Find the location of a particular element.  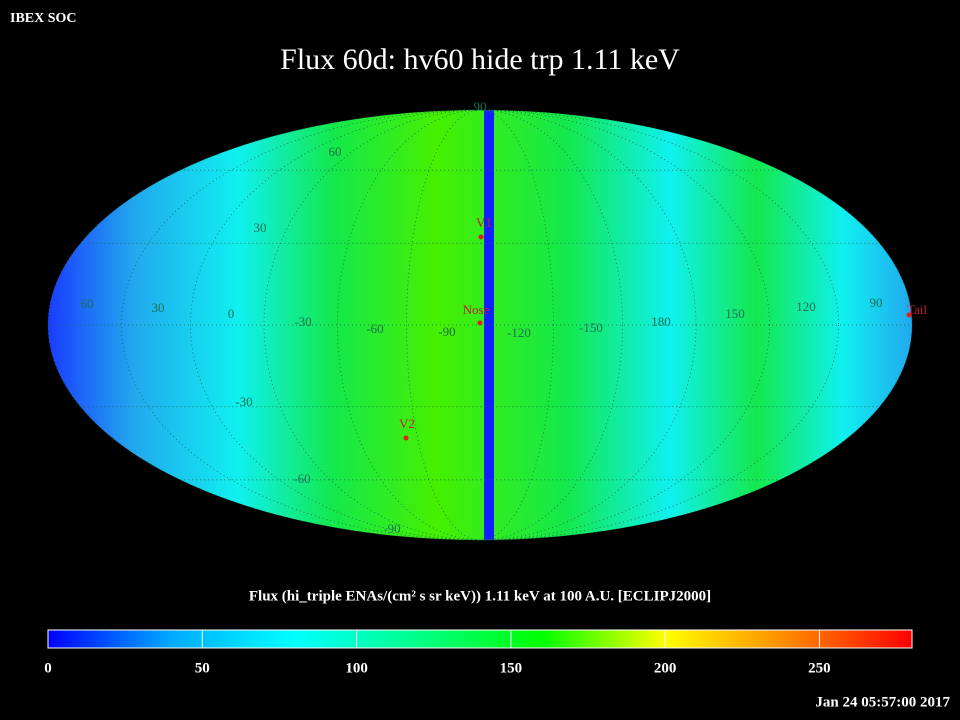

colorbar is located at coordinates (480, 639).